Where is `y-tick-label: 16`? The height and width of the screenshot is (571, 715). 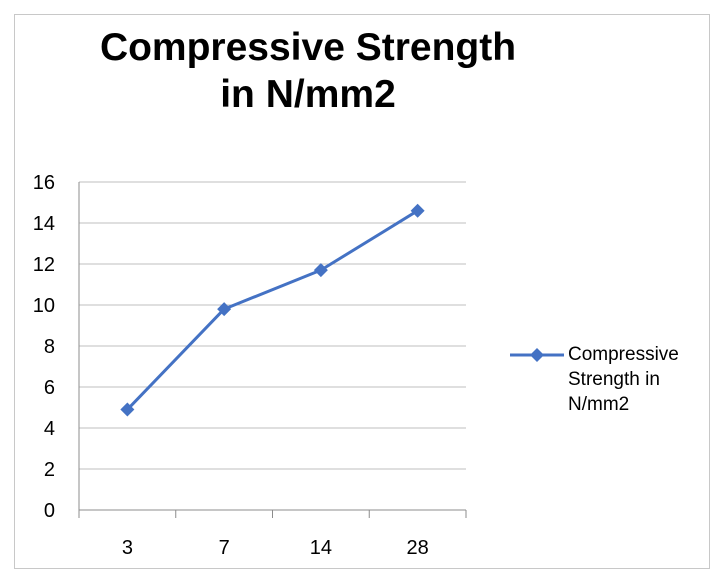 y-tick-label: 16 is located at coordinates (44, 183).